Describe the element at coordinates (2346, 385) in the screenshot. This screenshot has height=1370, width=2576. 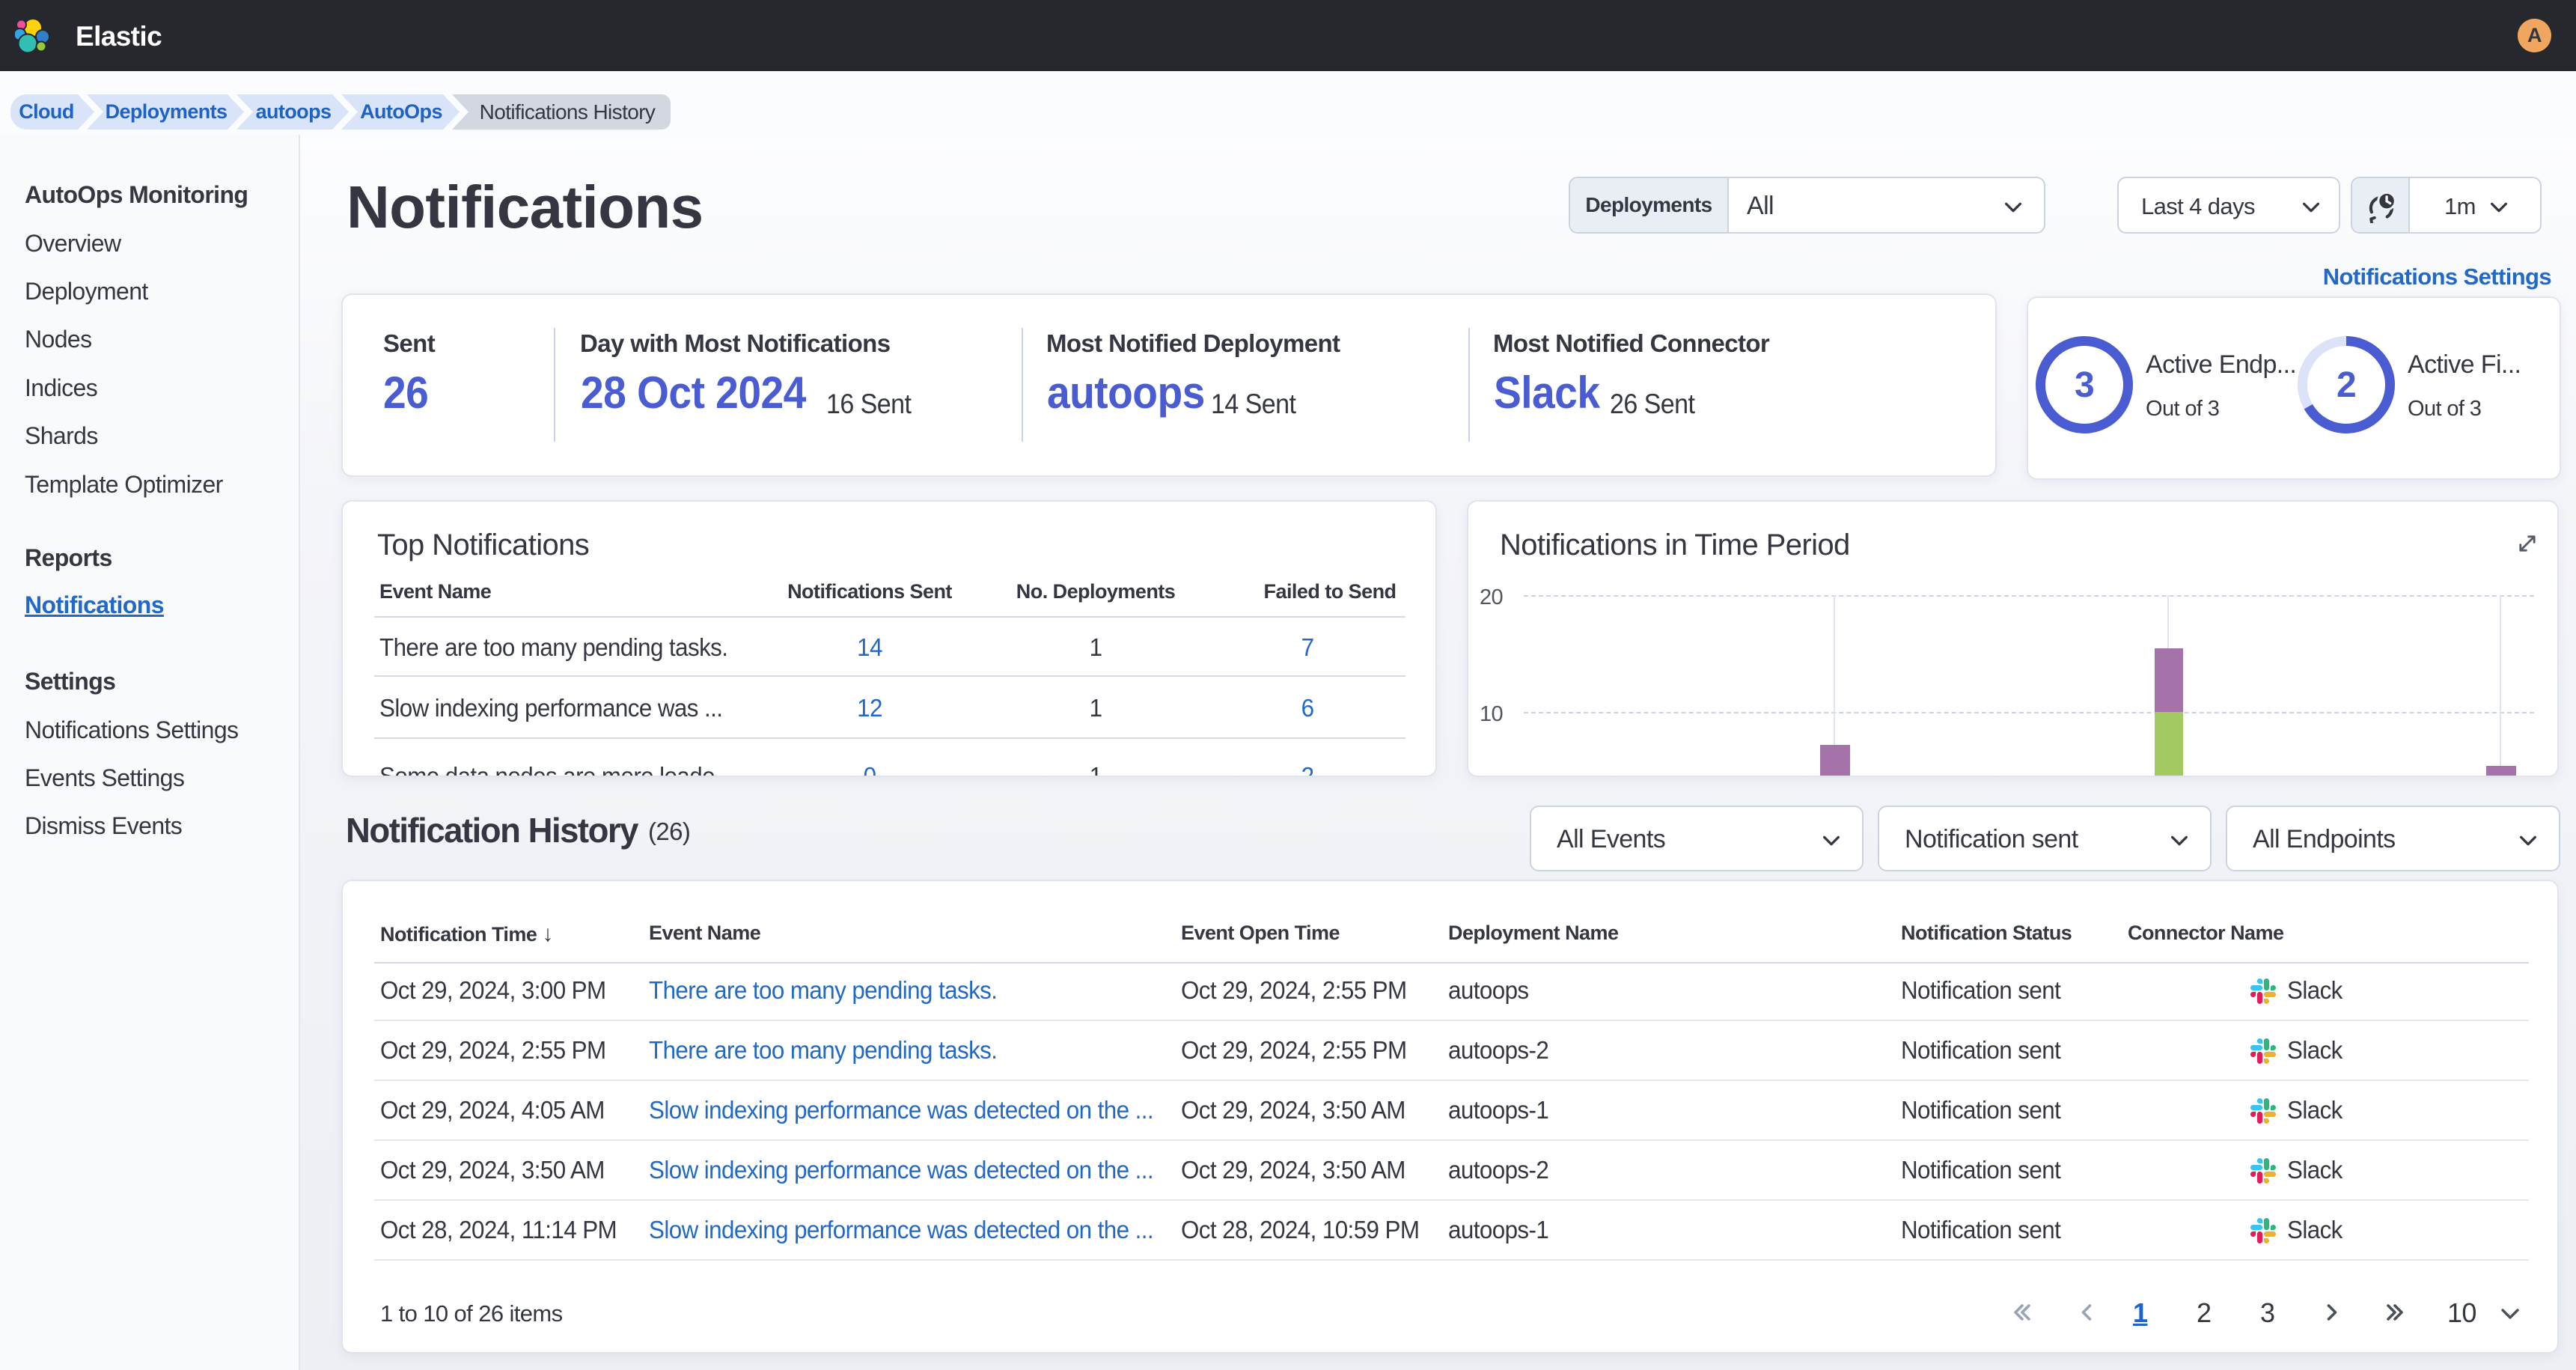
I see `svg-text: 2` at that location.